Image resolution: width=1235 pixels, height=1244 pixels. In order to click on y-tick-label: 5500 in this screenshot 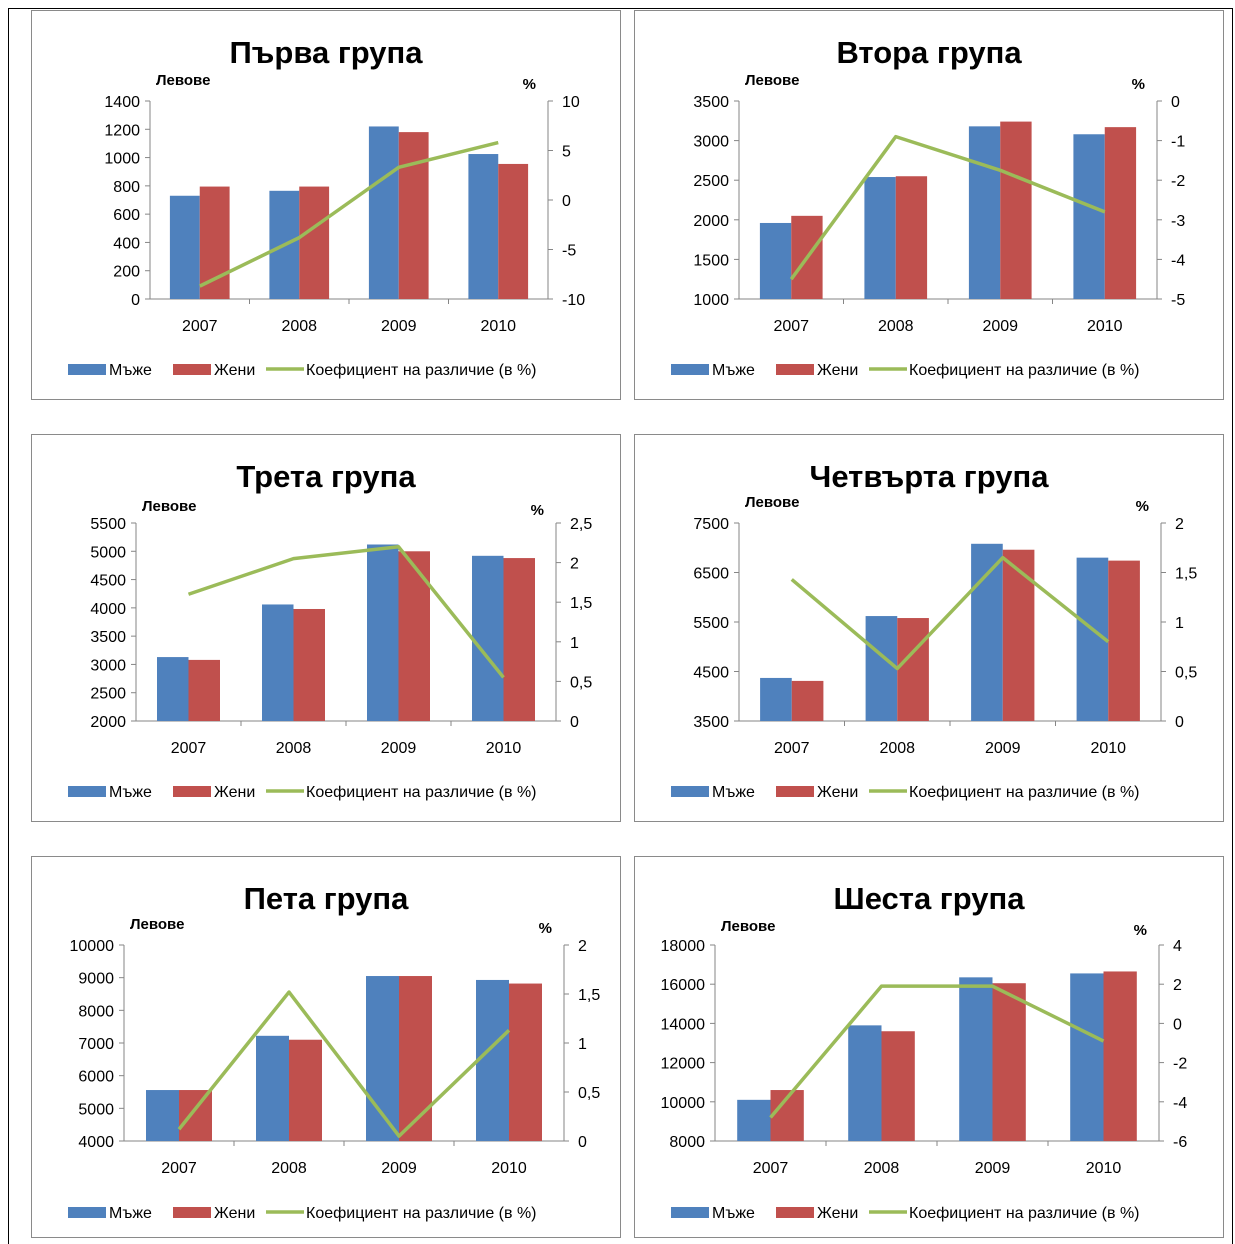, I will do `click(108, 524)`.